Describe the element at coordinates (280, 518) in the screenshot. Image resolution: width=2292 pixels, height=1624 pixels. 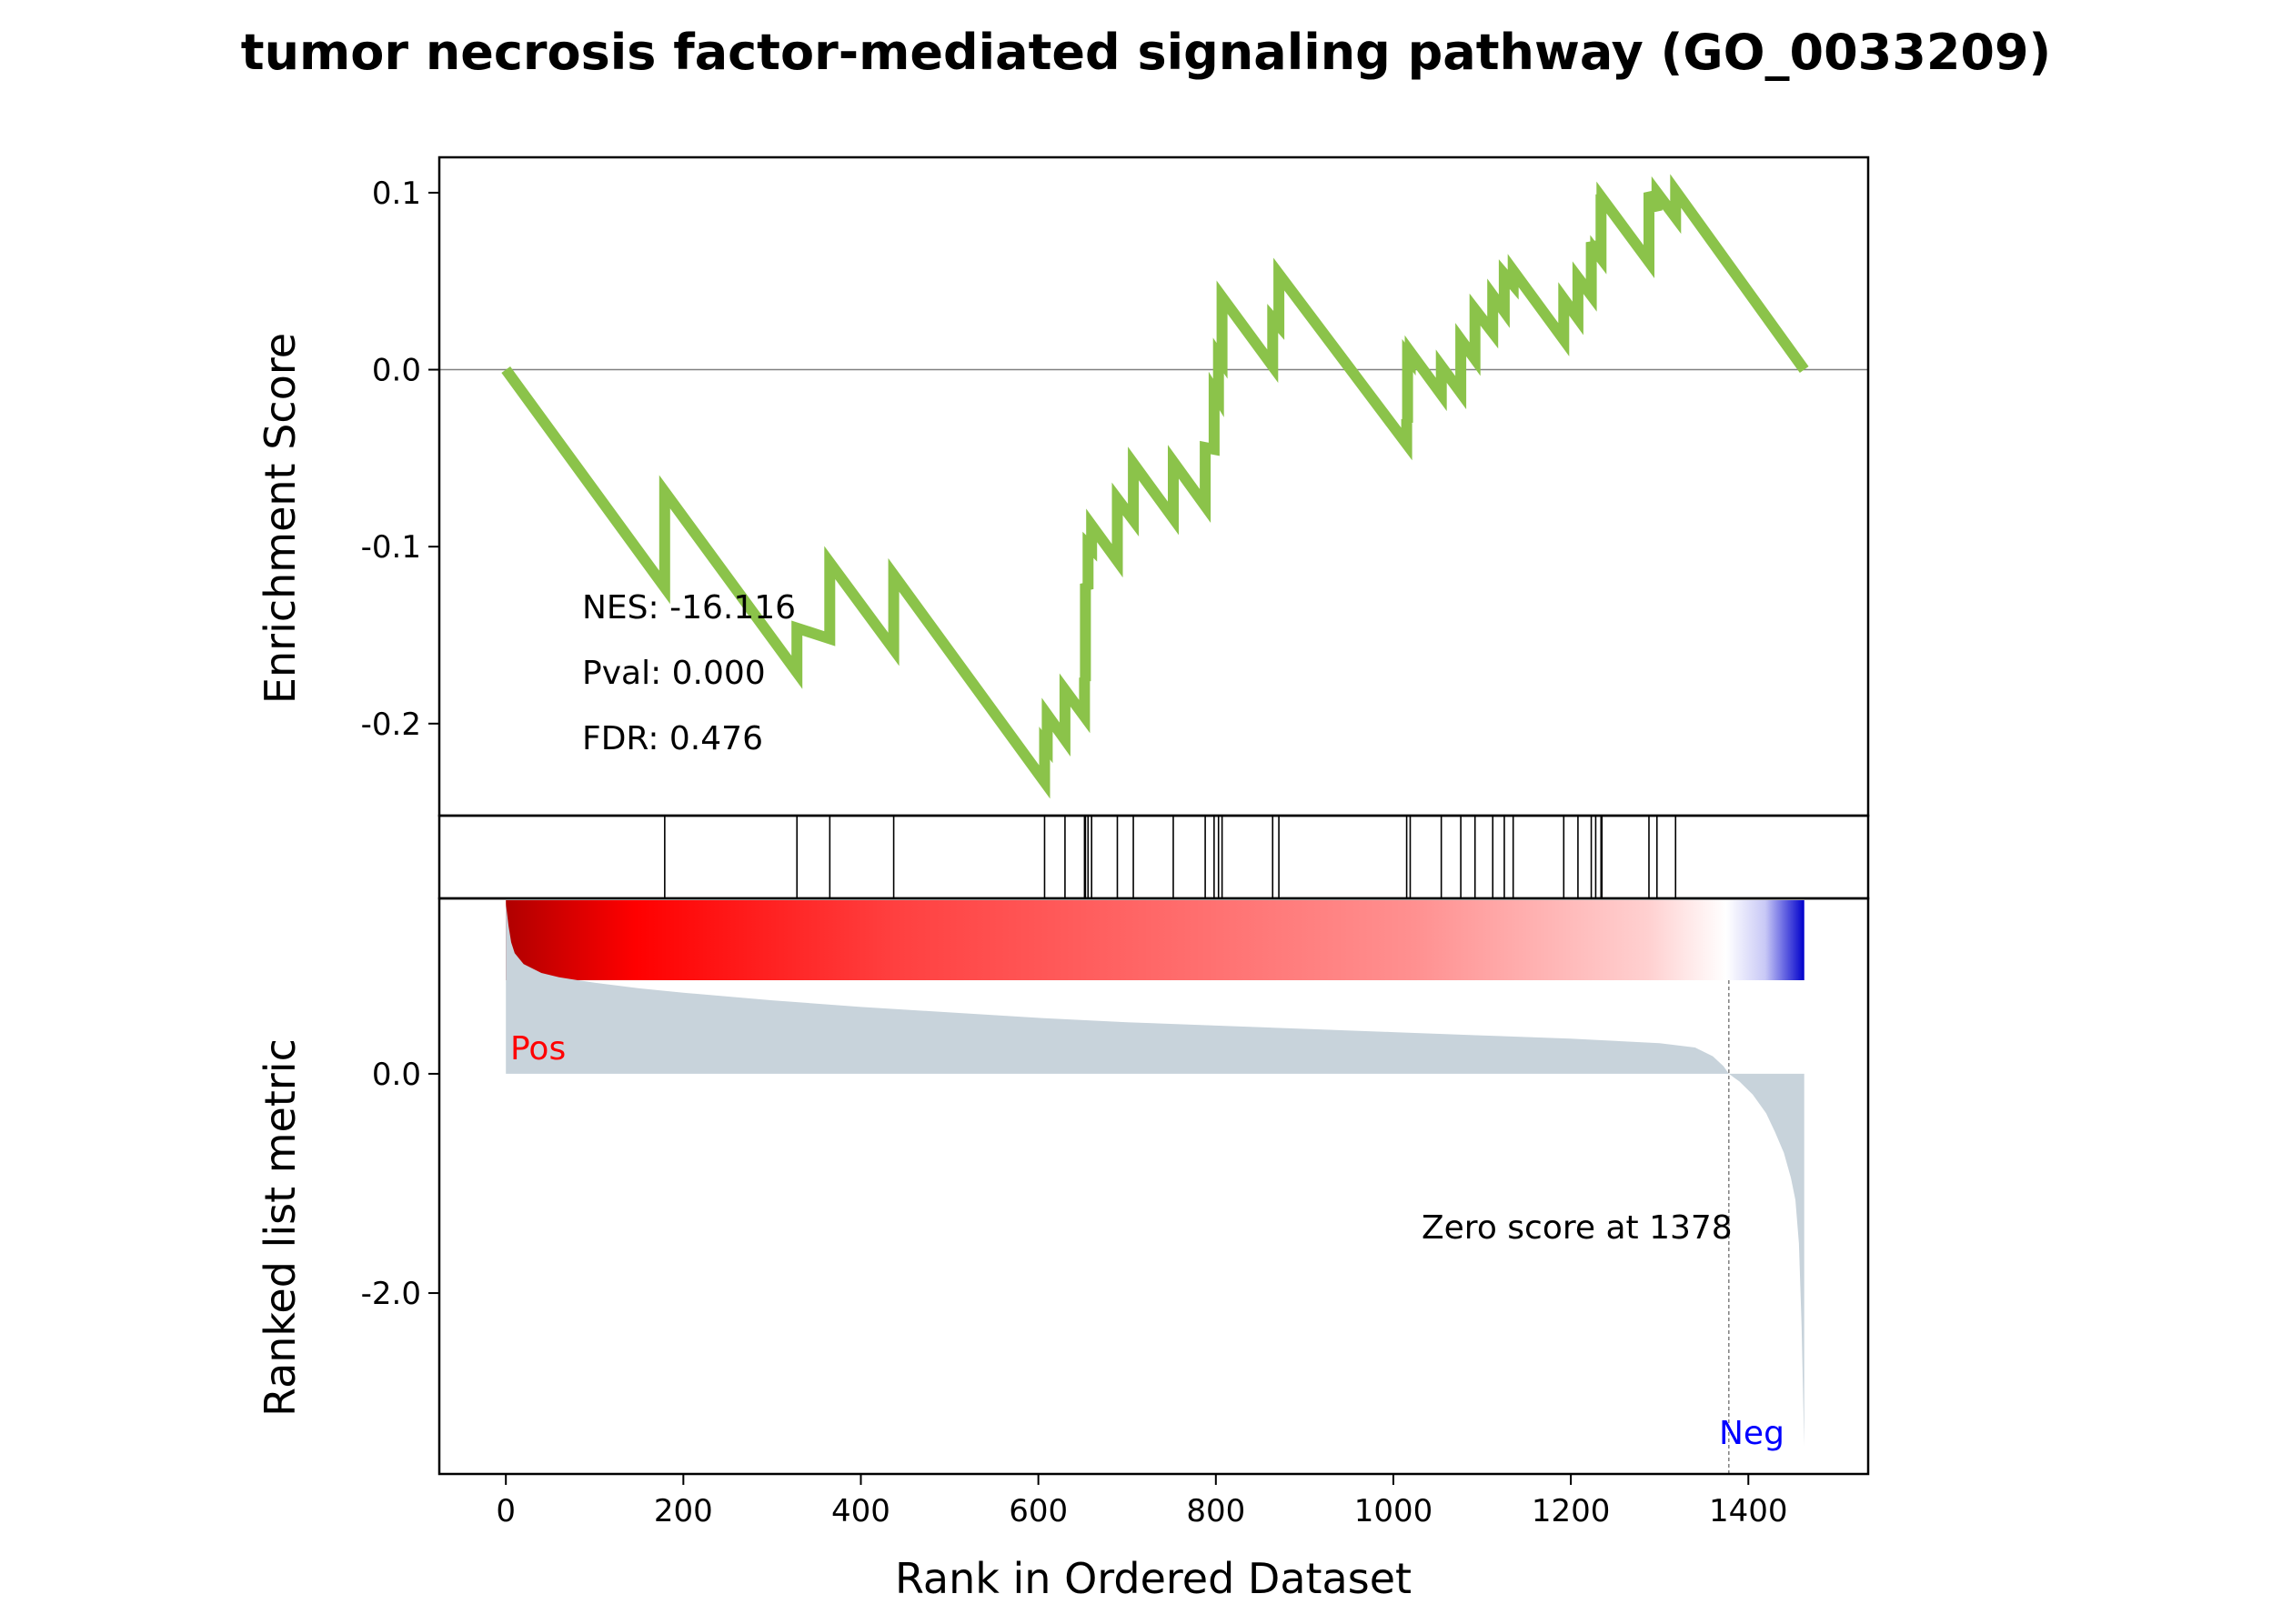
I see `enrichment-ylabel: Enrichment Score` at that location.